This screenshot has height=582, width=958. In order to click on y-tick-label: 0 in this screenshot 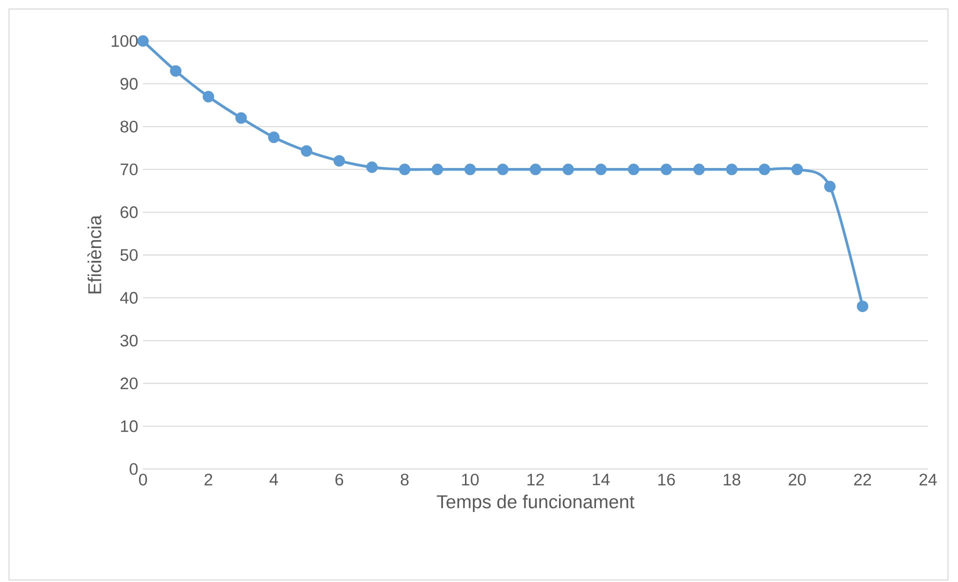, I will do `click(134, 469)`.